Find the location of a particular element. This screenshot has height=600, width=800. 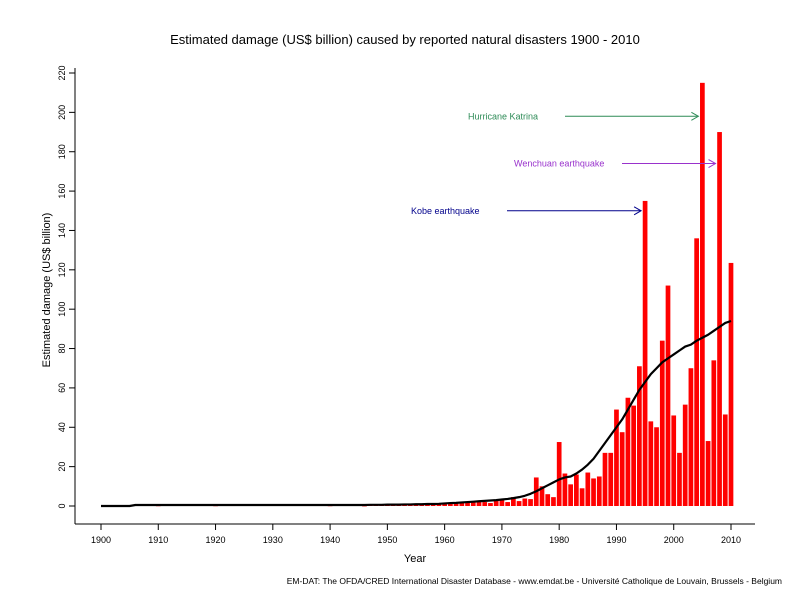

x-tick-label: 1930 is located at coordinates (273, 540).